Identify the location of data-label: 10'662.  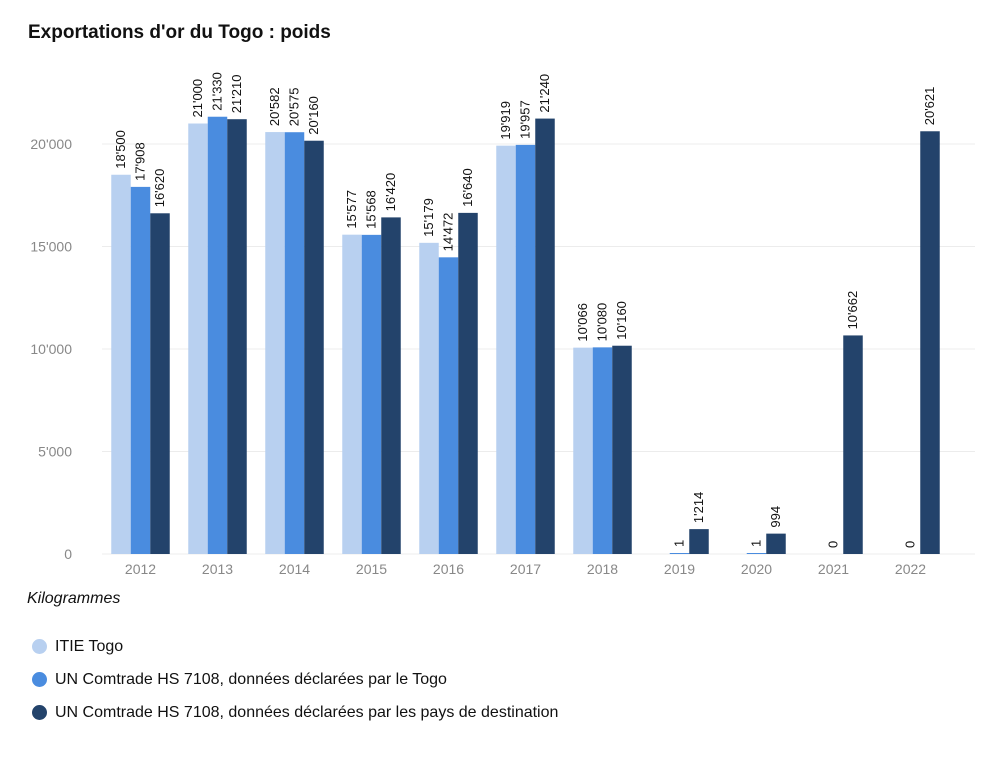
(852, 310).